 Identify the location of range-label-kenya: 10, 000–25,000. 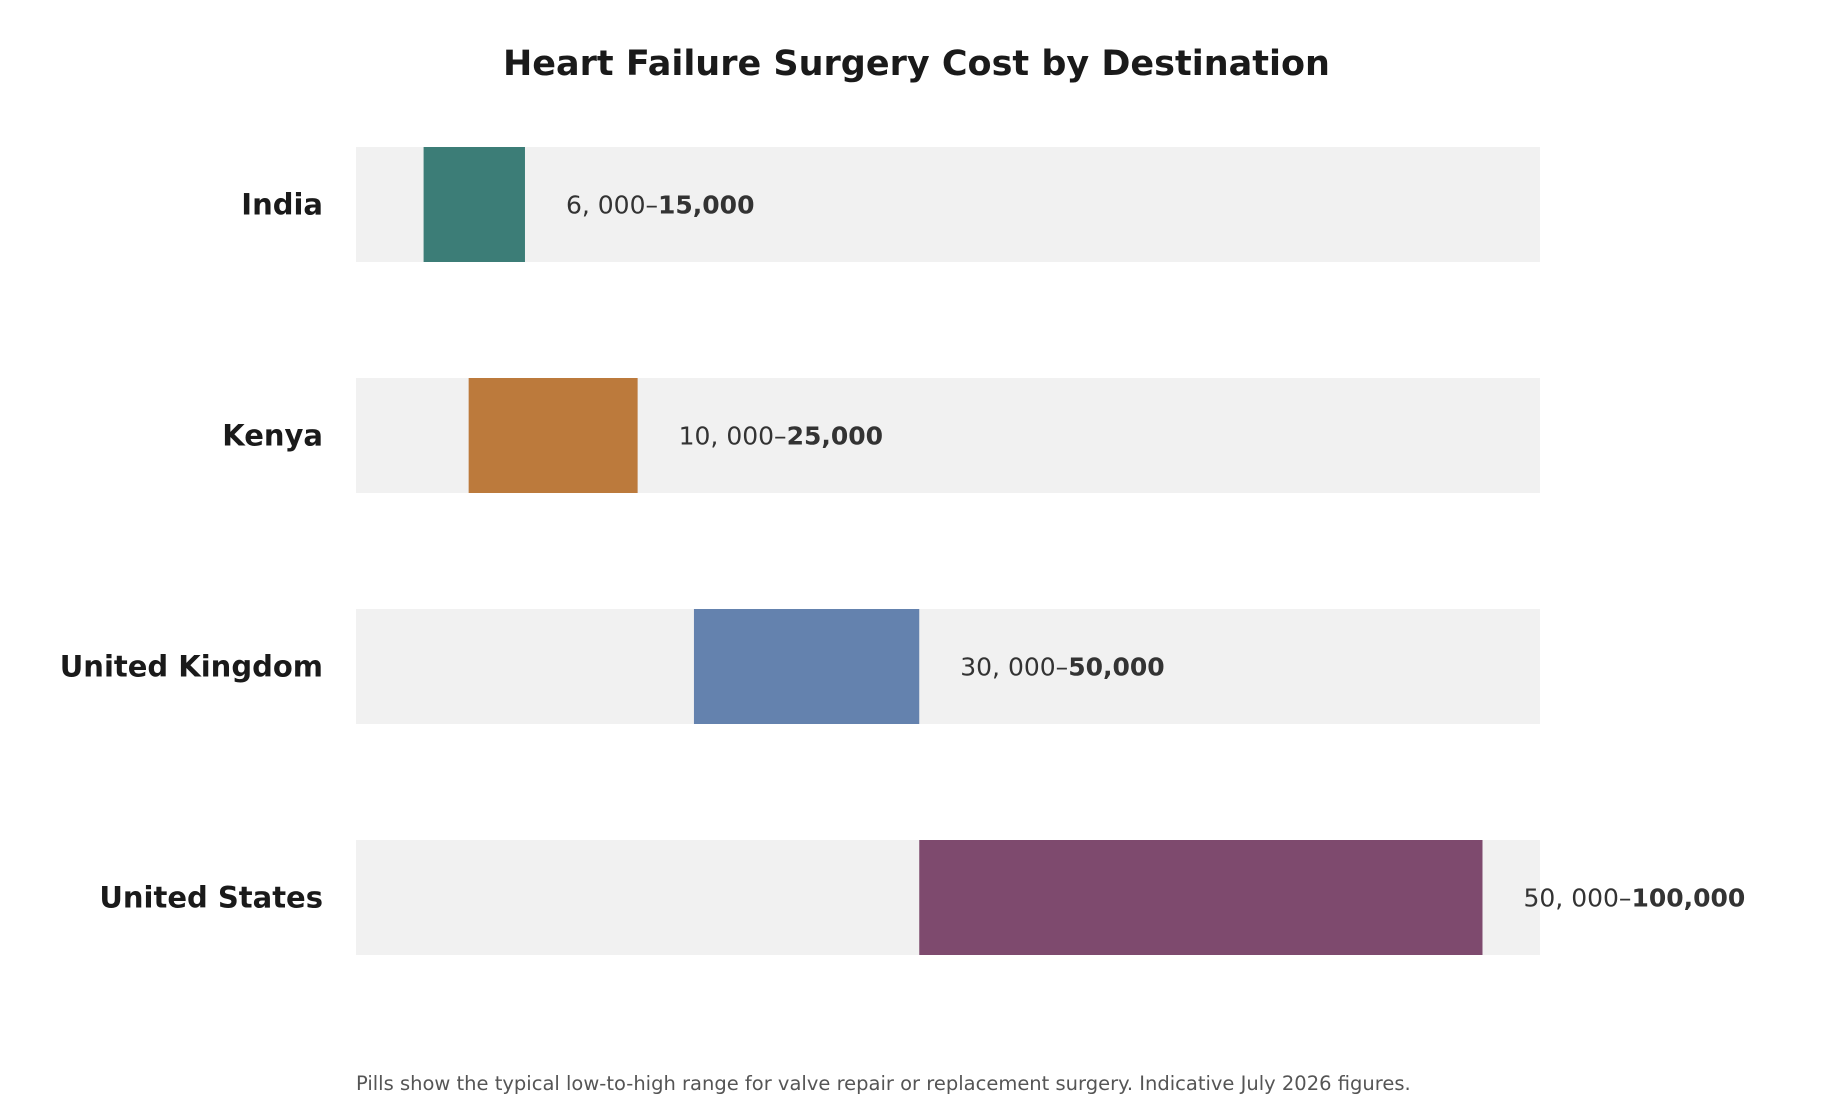
(781, 435).